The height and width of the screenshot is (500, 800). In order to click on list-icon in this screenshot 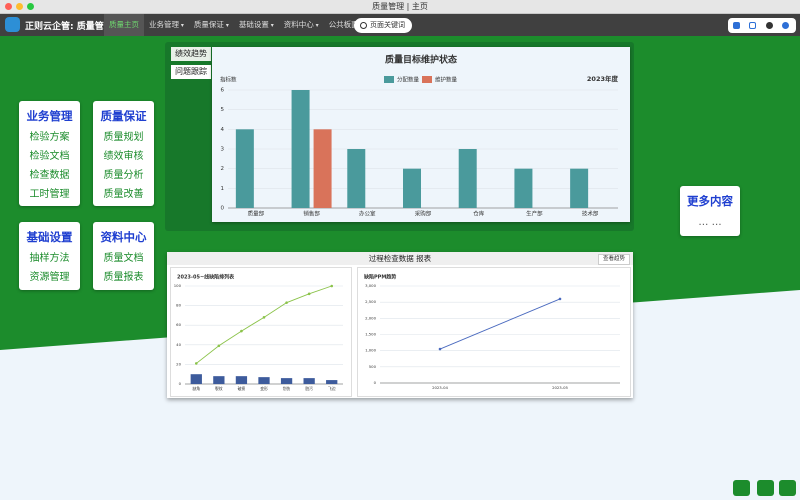, I will do `click(736, 25)`.